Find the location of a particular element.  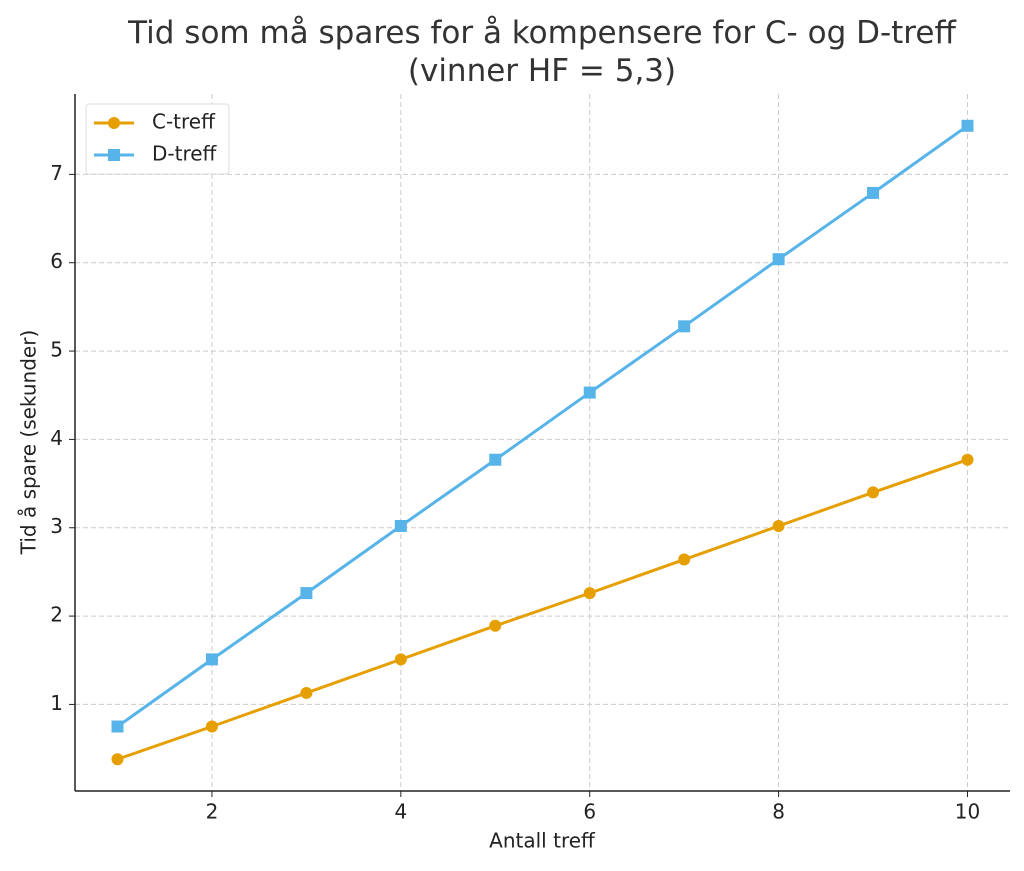

y-tick-label: 6 is located at coordinates (56, 261).